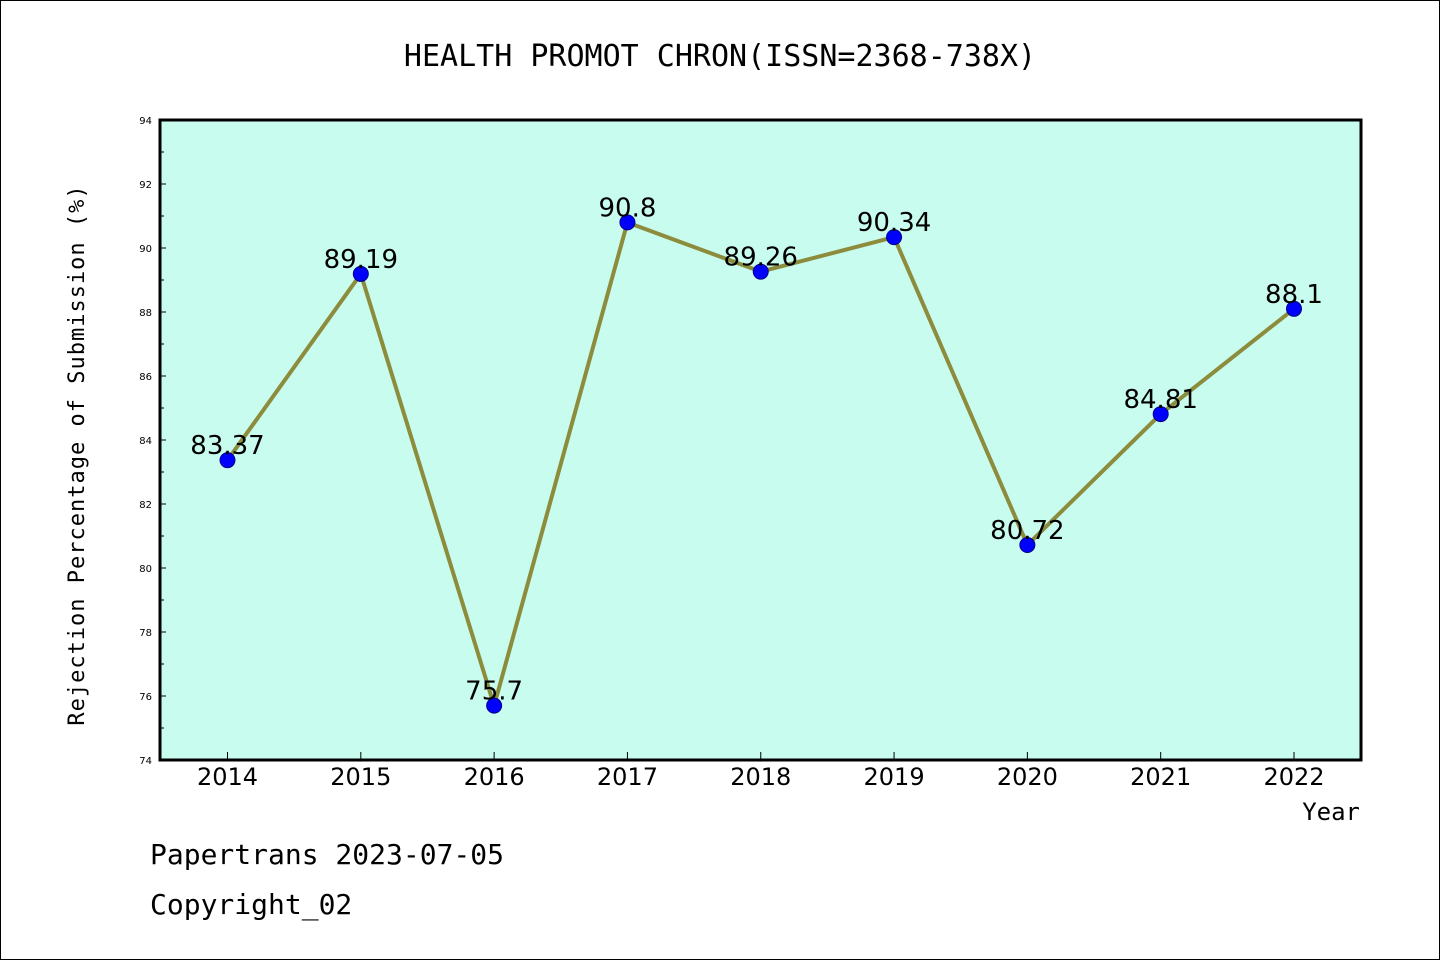 The width and height of the screenshot is (1440, 960). What do you see at coordinates (77, 454) in the screenshot?
I see `y-axis-label: Rejection Percentage of Submission (%)` at bounding box center [77, 454].